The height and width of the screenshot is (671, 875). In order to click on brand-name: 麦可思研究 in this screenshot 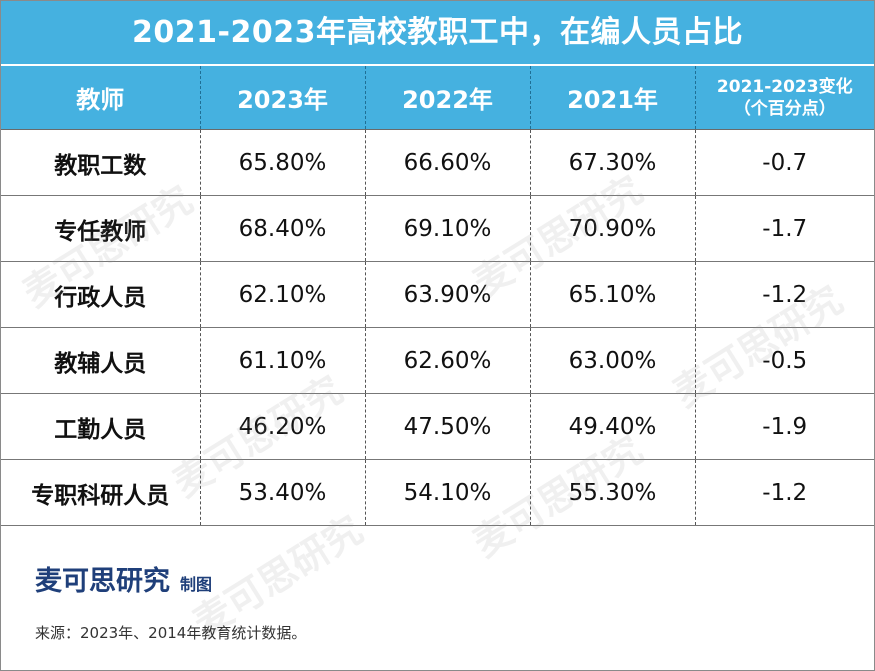, I will do `click(102, 581)`.